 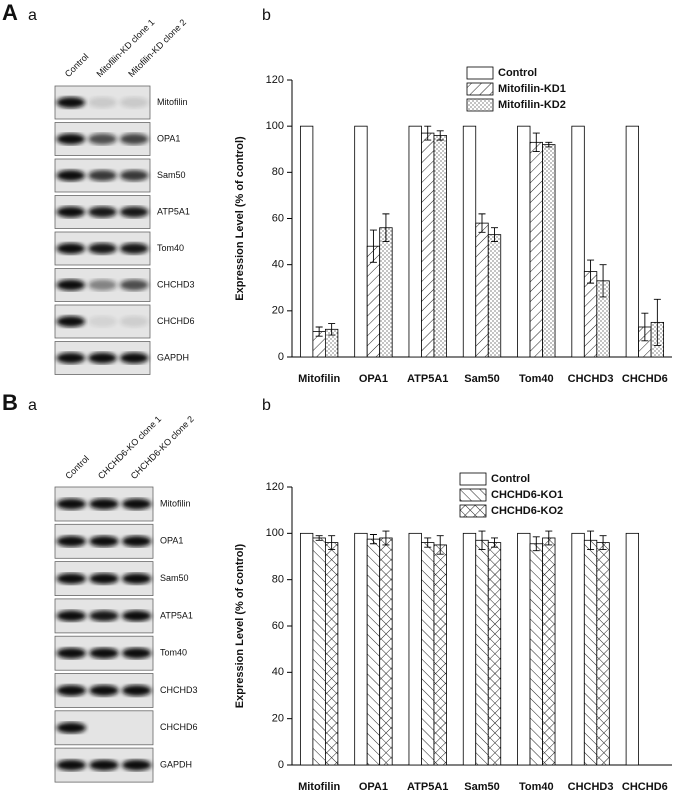 What do you see at coordinates (510, 479) in the screenshot?
I see `legend-label: Control` at bounding box center [510, 479].